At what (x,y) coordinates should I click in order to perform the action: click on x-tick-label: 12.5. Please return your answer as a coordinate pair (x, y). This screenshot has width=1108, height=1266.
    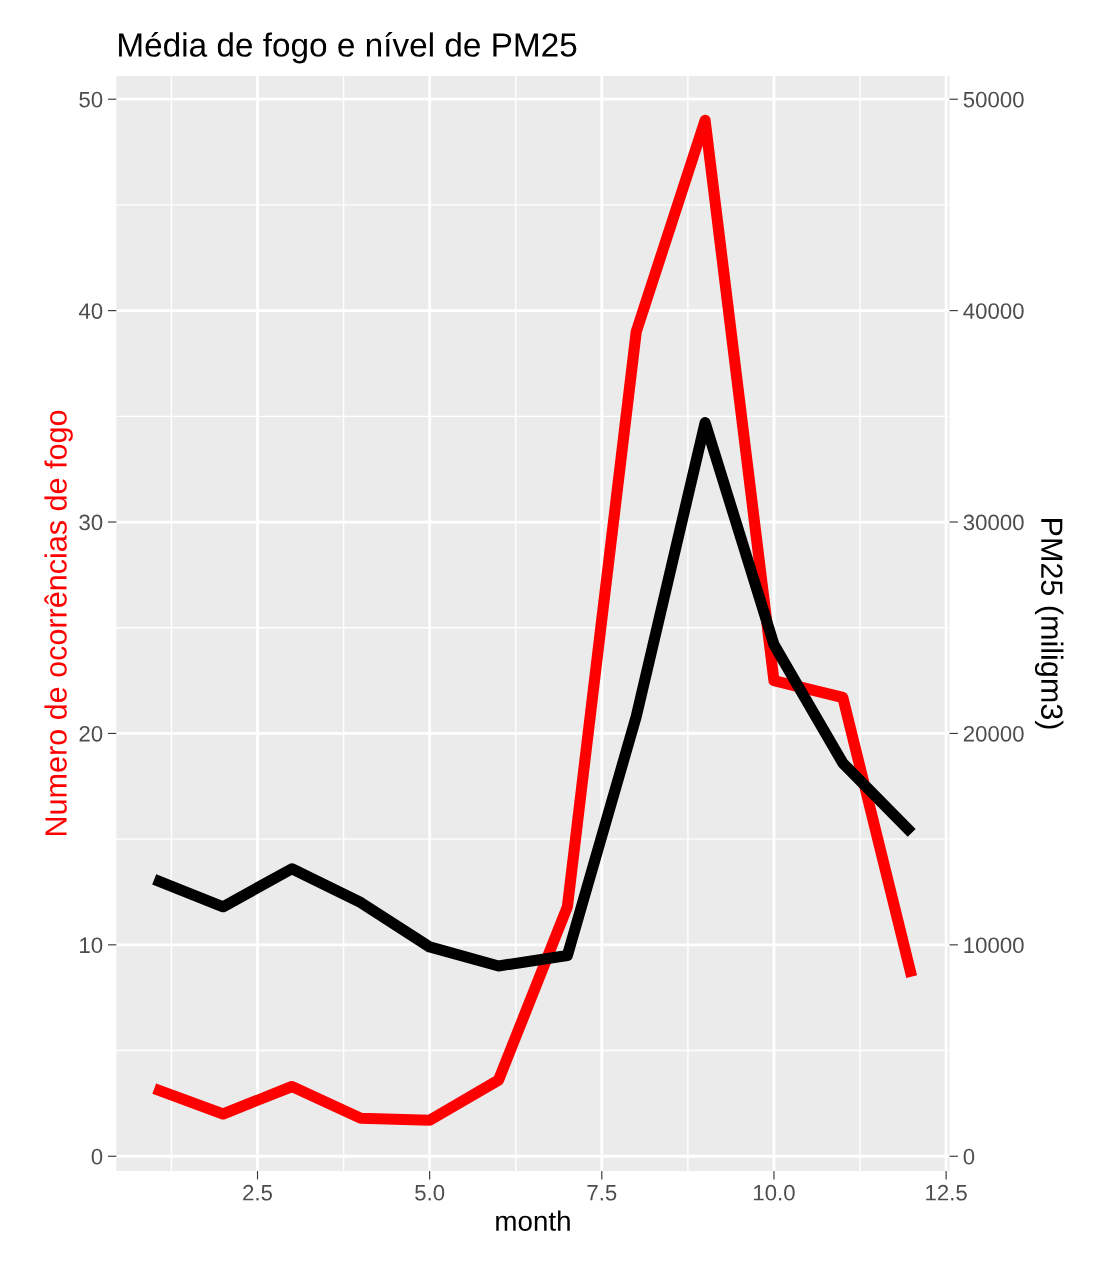
    Looking at the image, I should click on (946, 1192).